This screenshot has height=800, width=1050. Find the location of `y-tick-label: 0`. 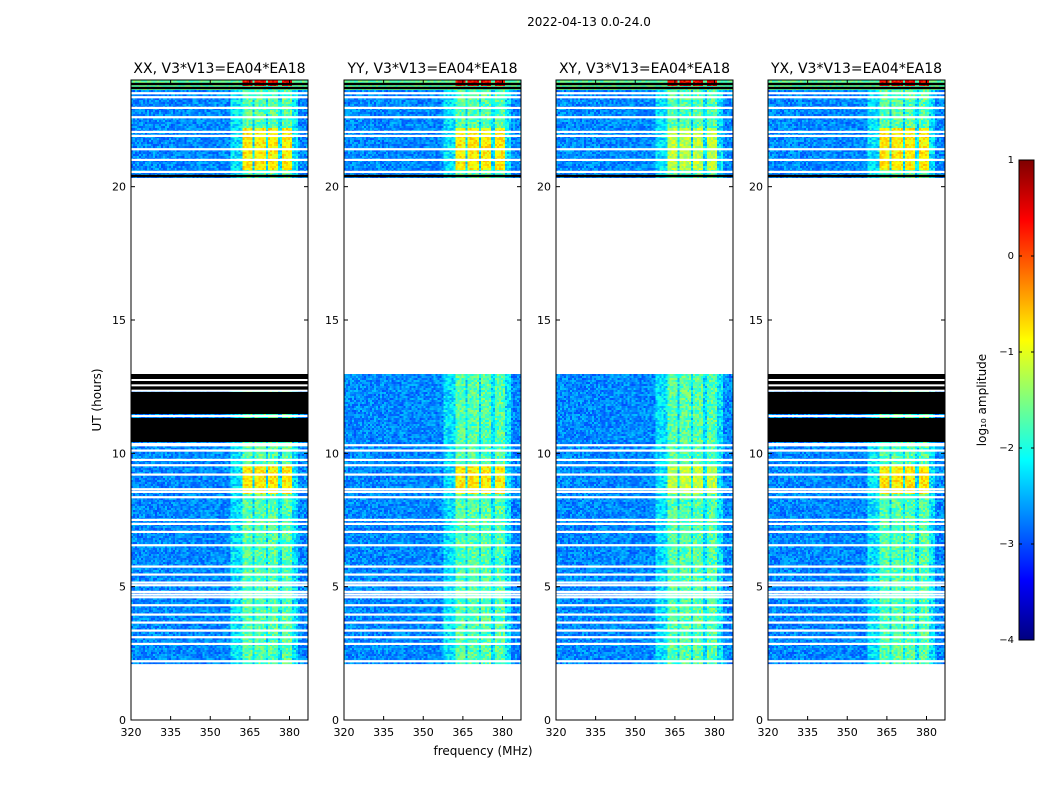

y-tick-label: 0 is located at coordinates (759, 720).